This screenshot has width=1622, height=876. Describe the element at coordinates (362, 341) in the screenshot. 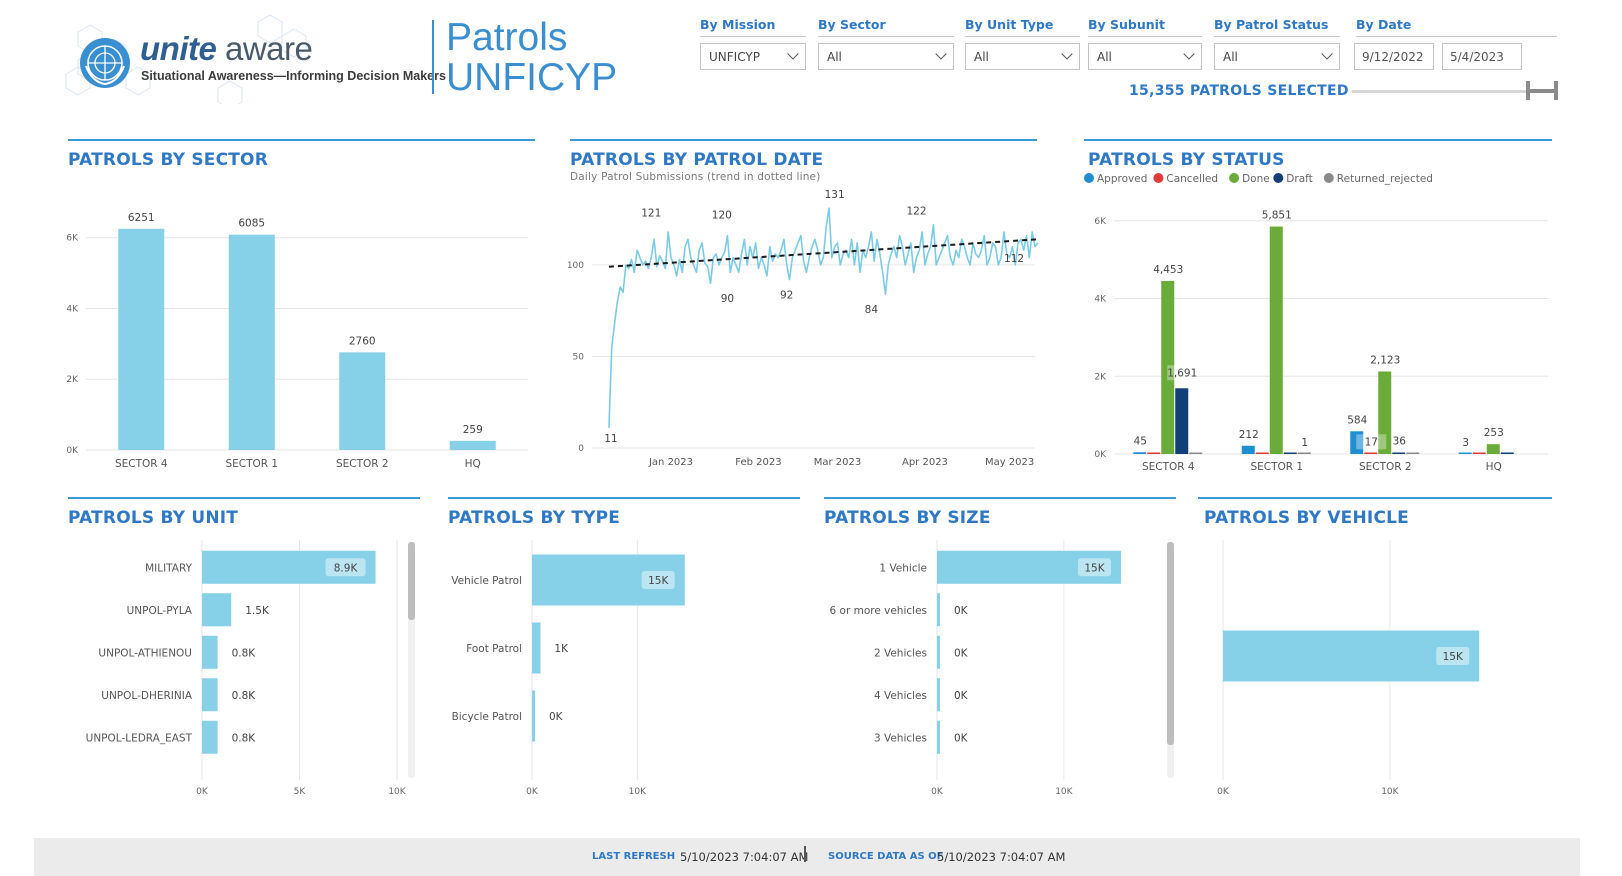

I see `data-label: 2760` at that location.